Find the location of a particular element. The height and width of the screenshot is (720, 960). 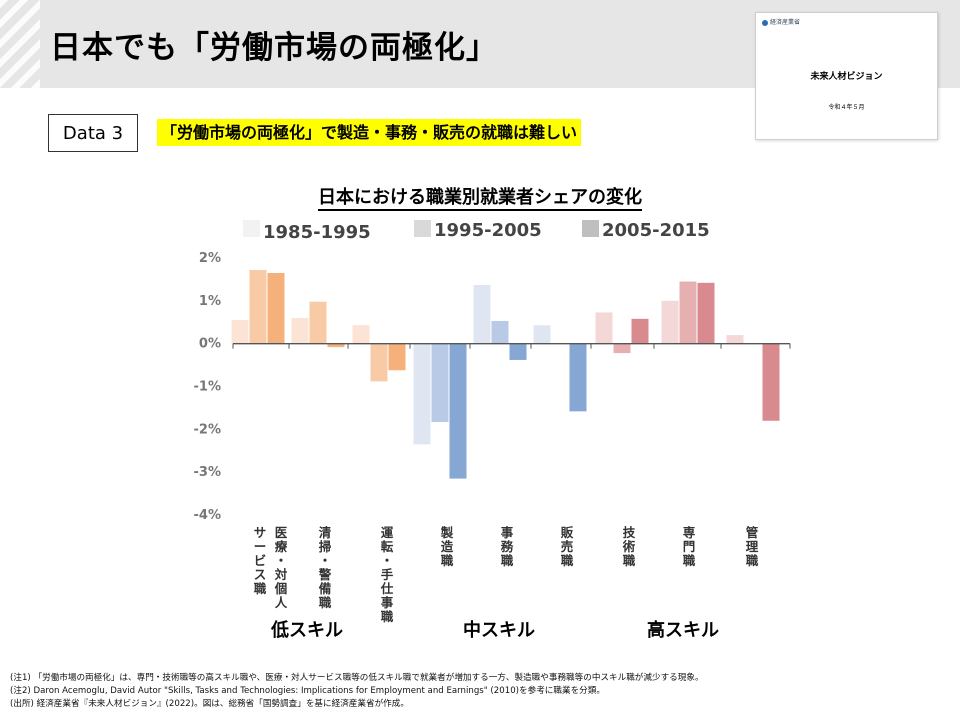

category-label-char: 理 is located at coordinates (752, 546).